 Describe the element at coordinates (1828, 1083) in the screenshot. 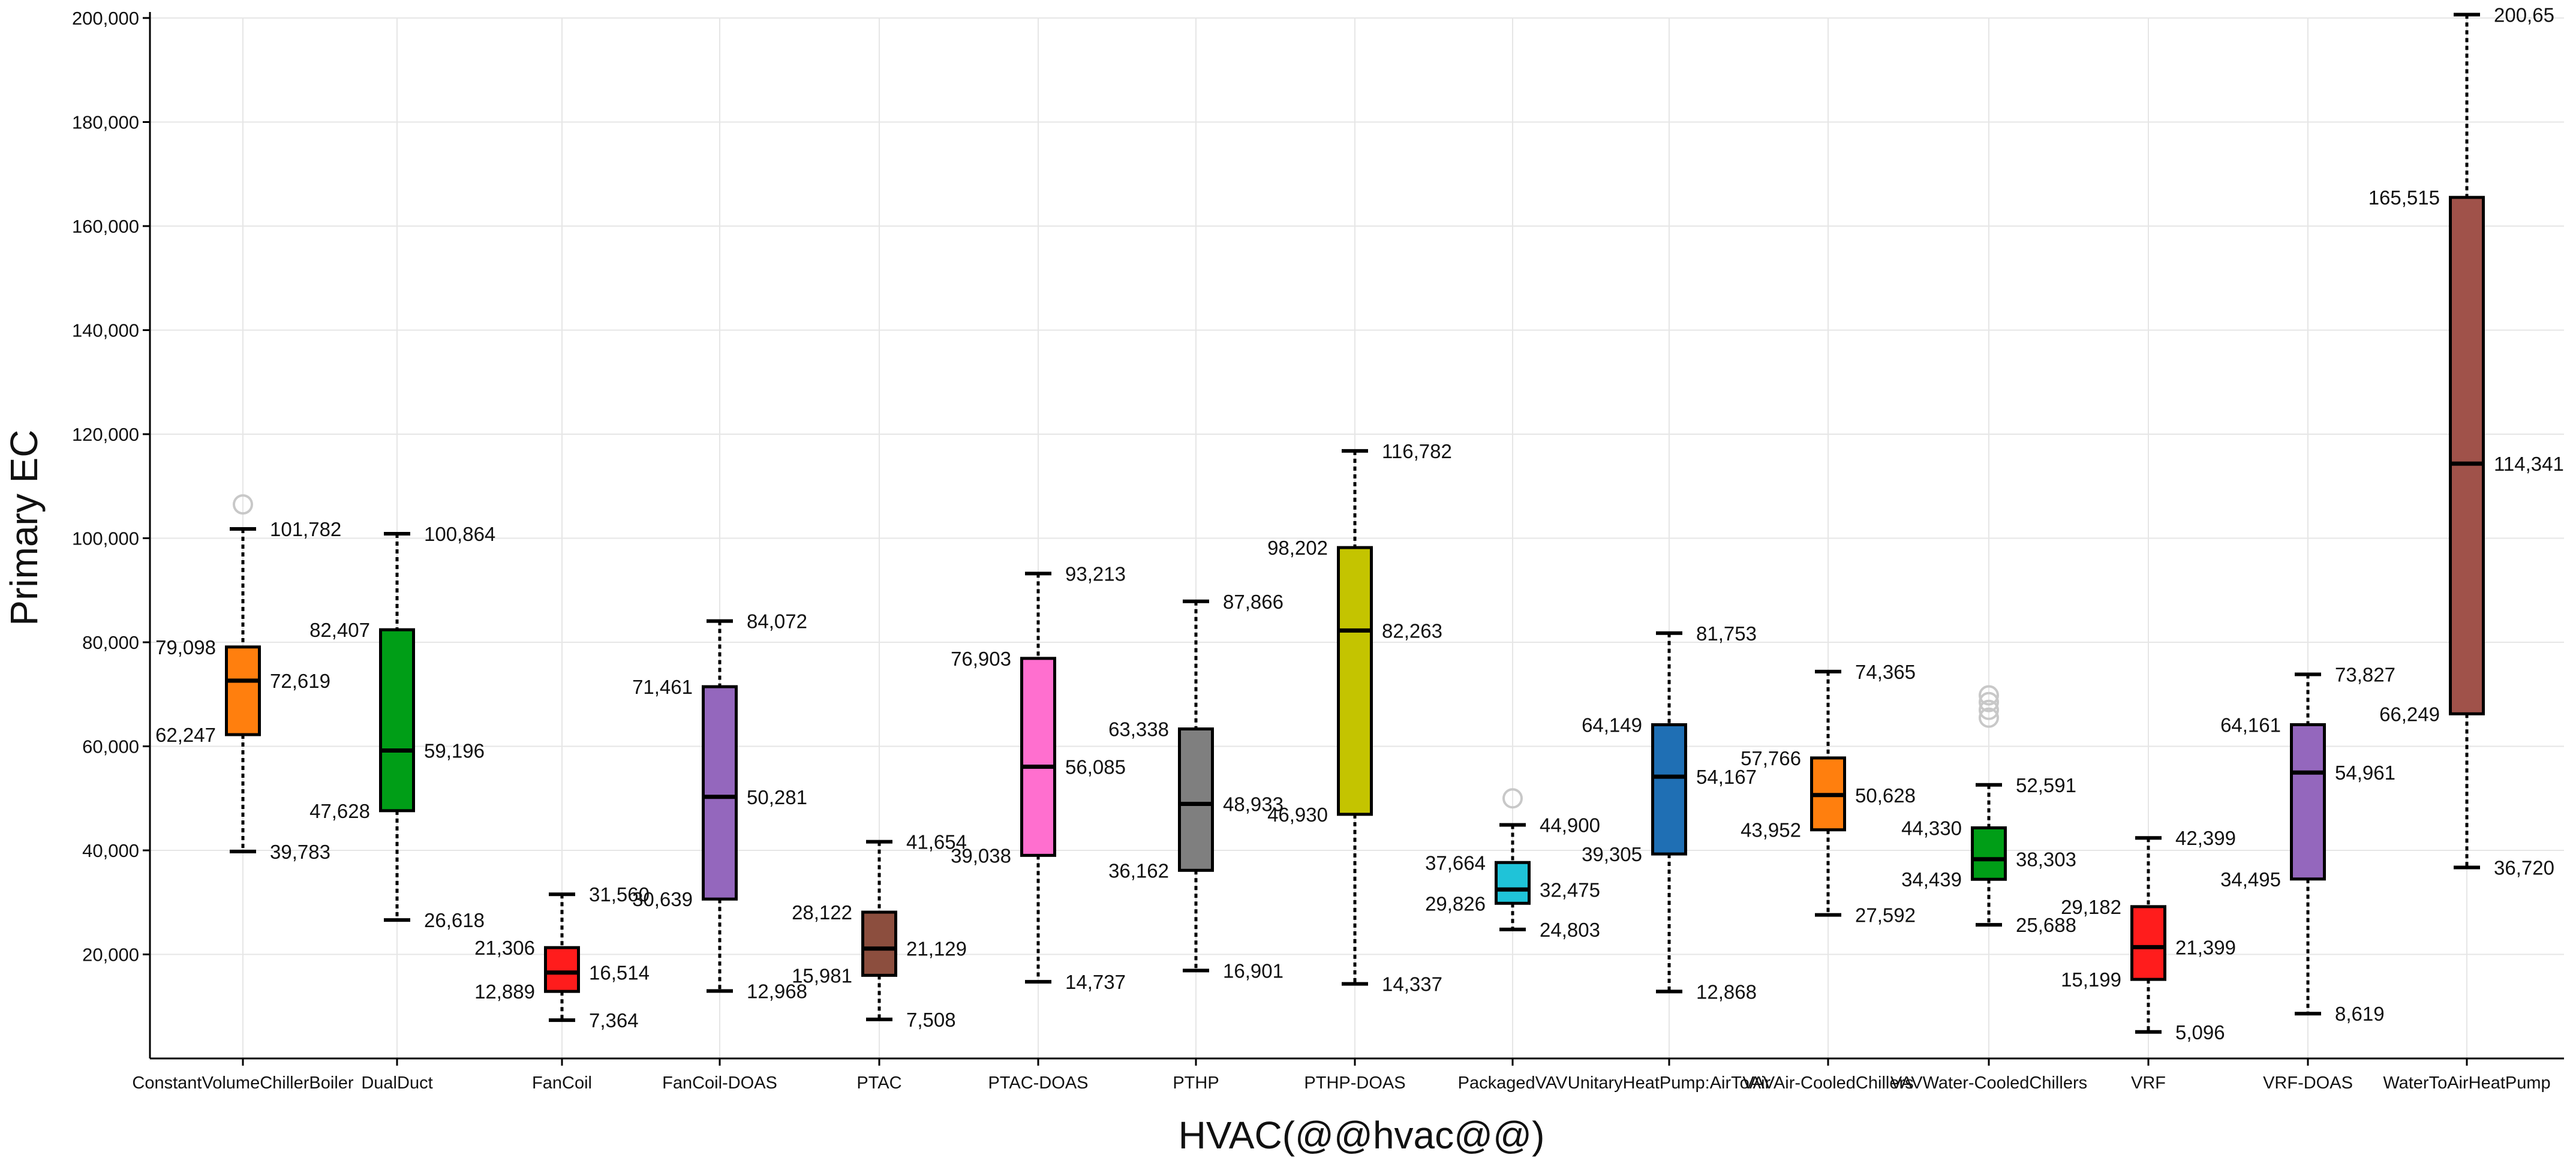

I see `x-tick-label: VAVAir-CooledChillers` at that location.